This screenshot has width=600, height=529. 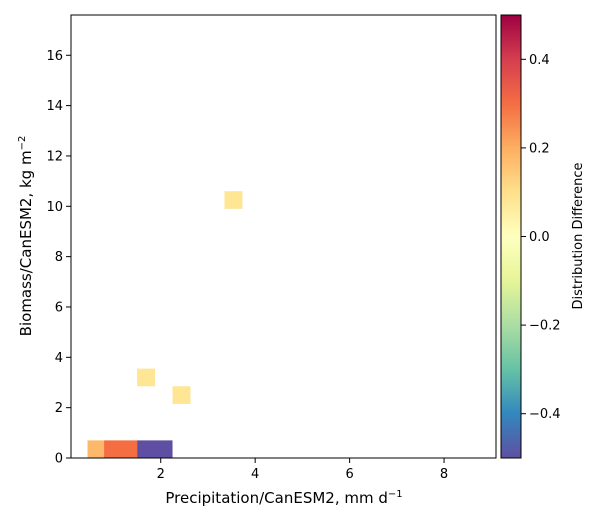 I want to click on x-tick-label: 4, so click(x=255, y=474).